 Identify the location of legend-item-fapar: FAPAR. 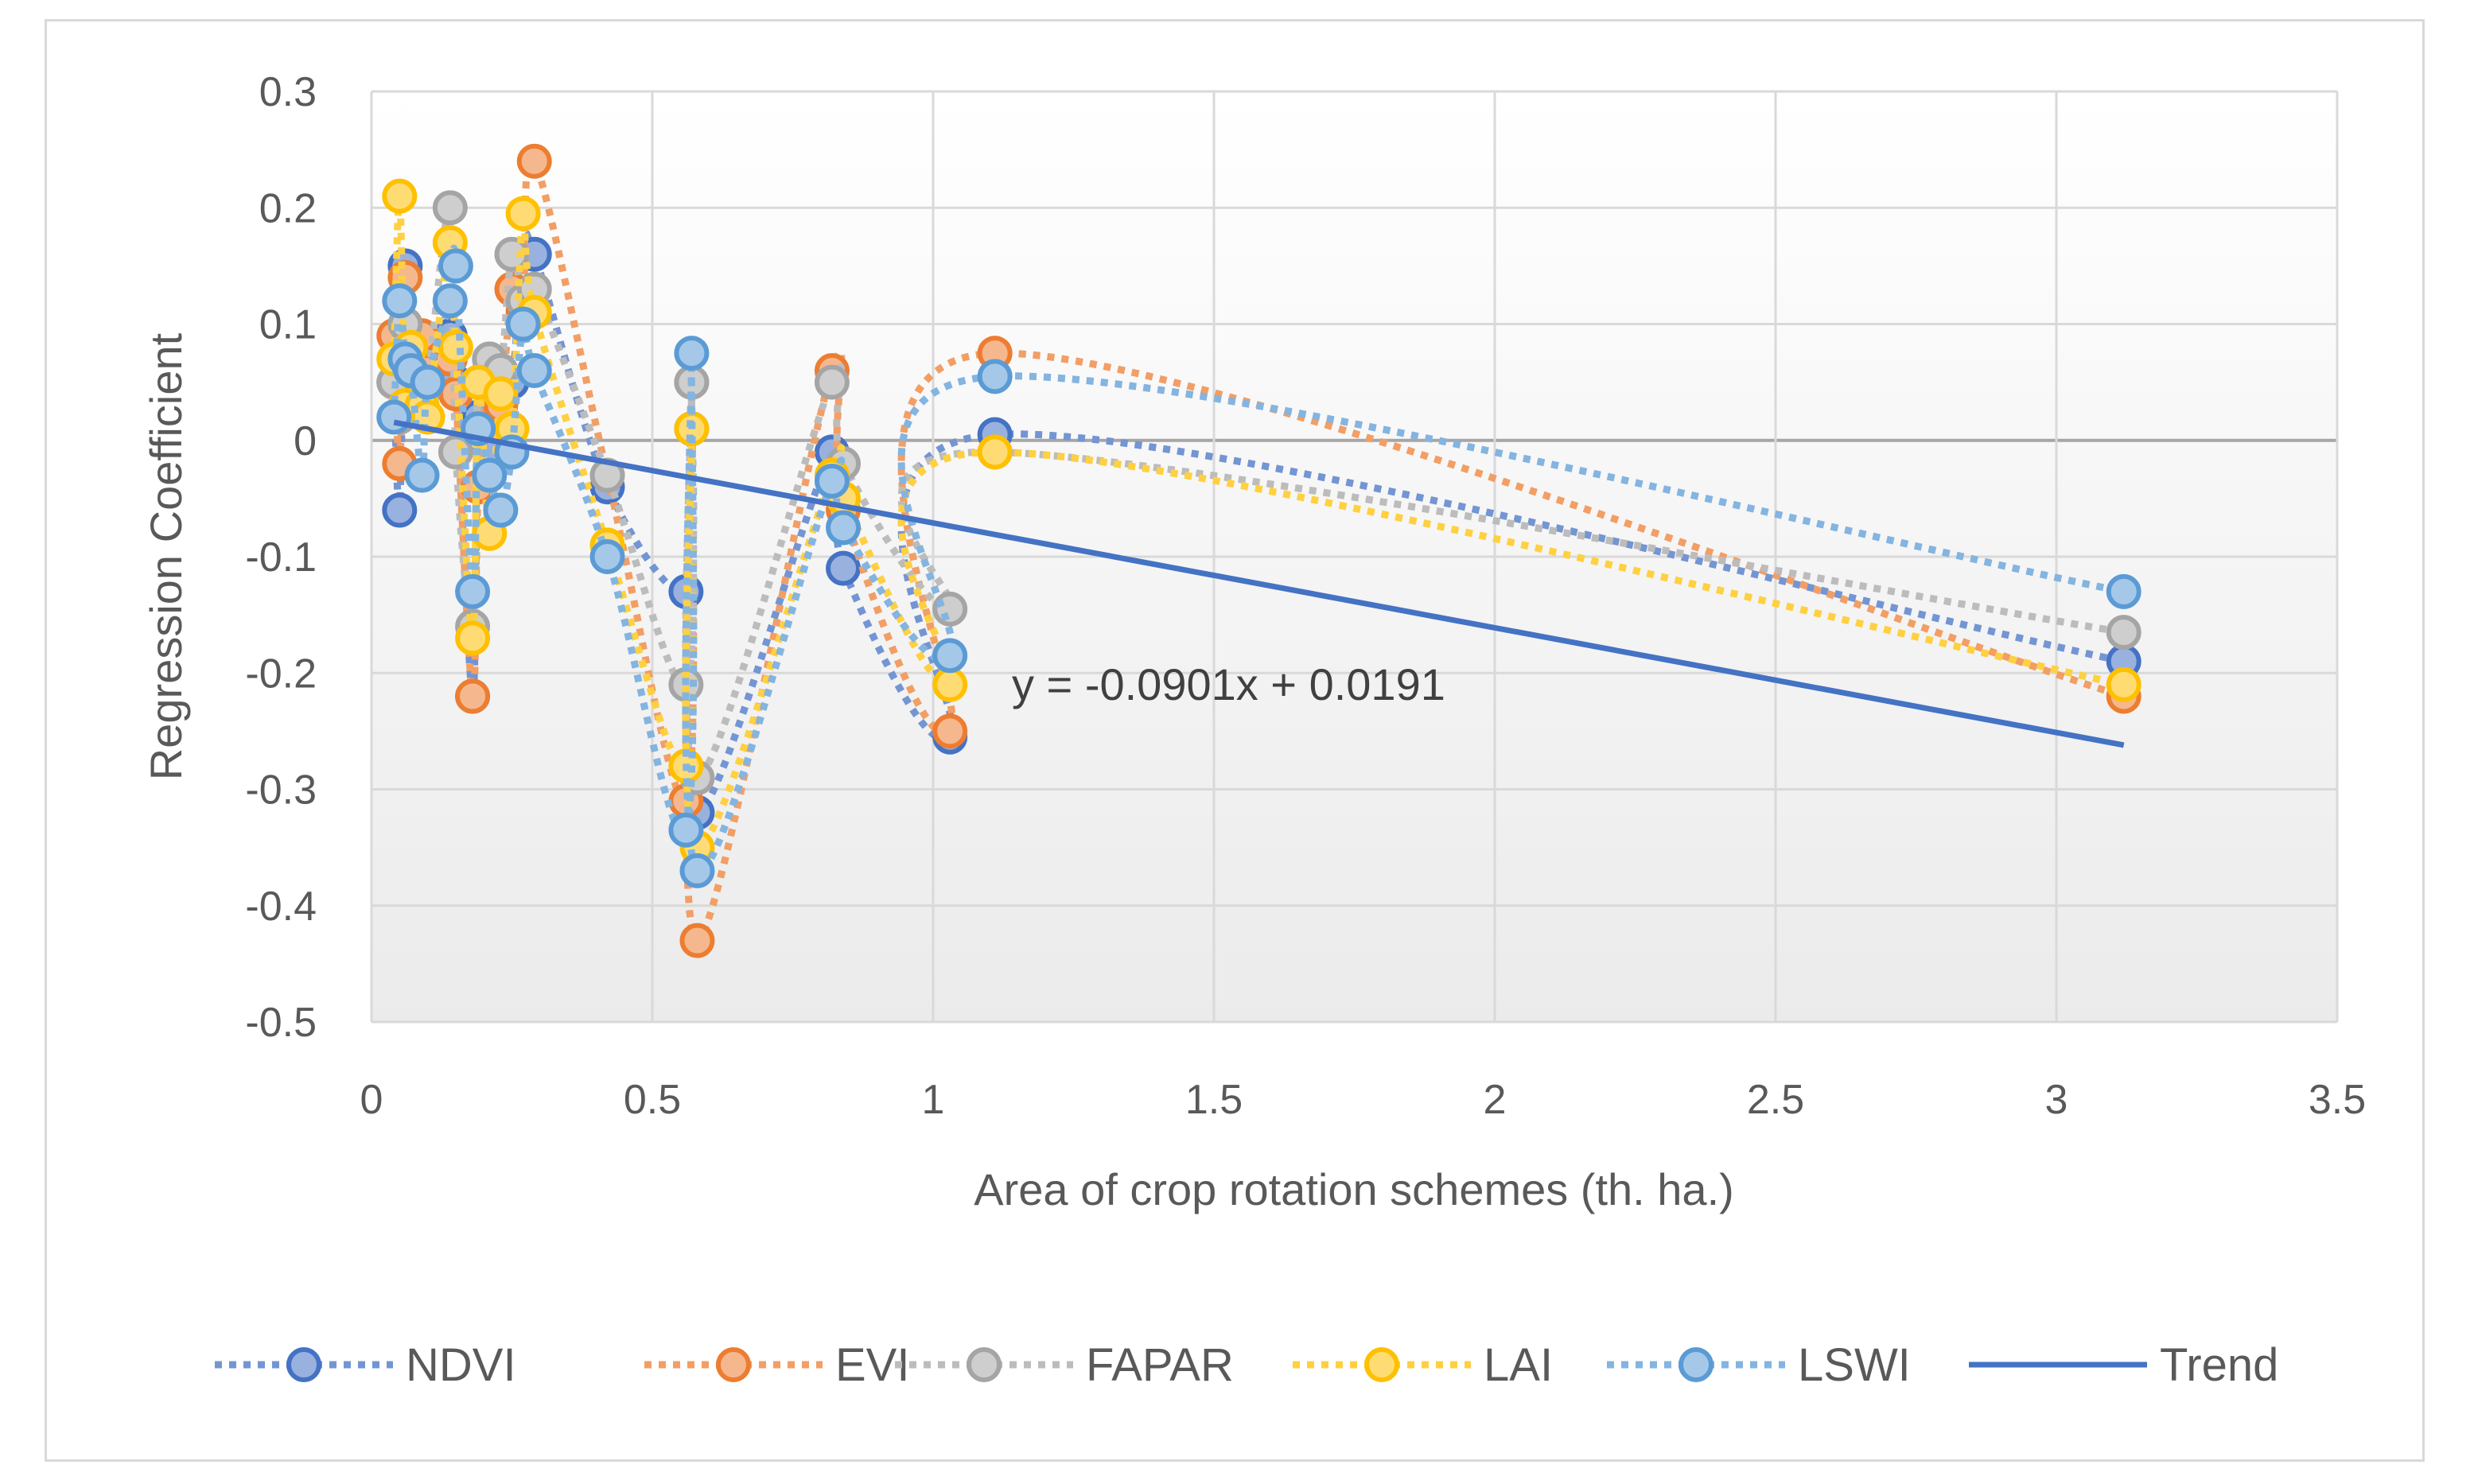
(1064, 1365).